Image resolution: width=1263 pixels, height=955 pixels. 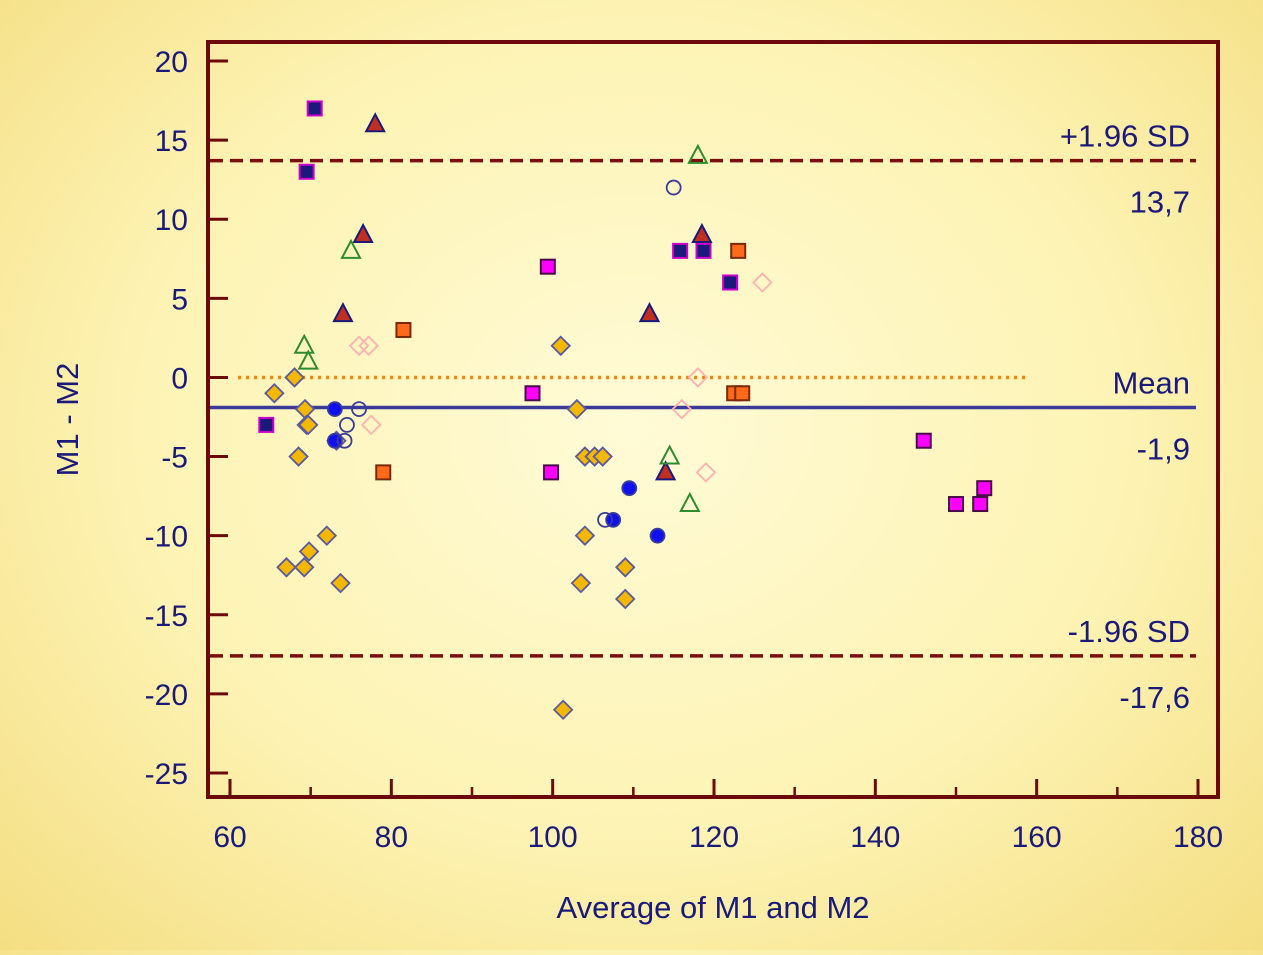 What do you see at coordinates (174, 458) in the screenshot?
I see `y-tick-label: -5` at bounding box center [174, 458].